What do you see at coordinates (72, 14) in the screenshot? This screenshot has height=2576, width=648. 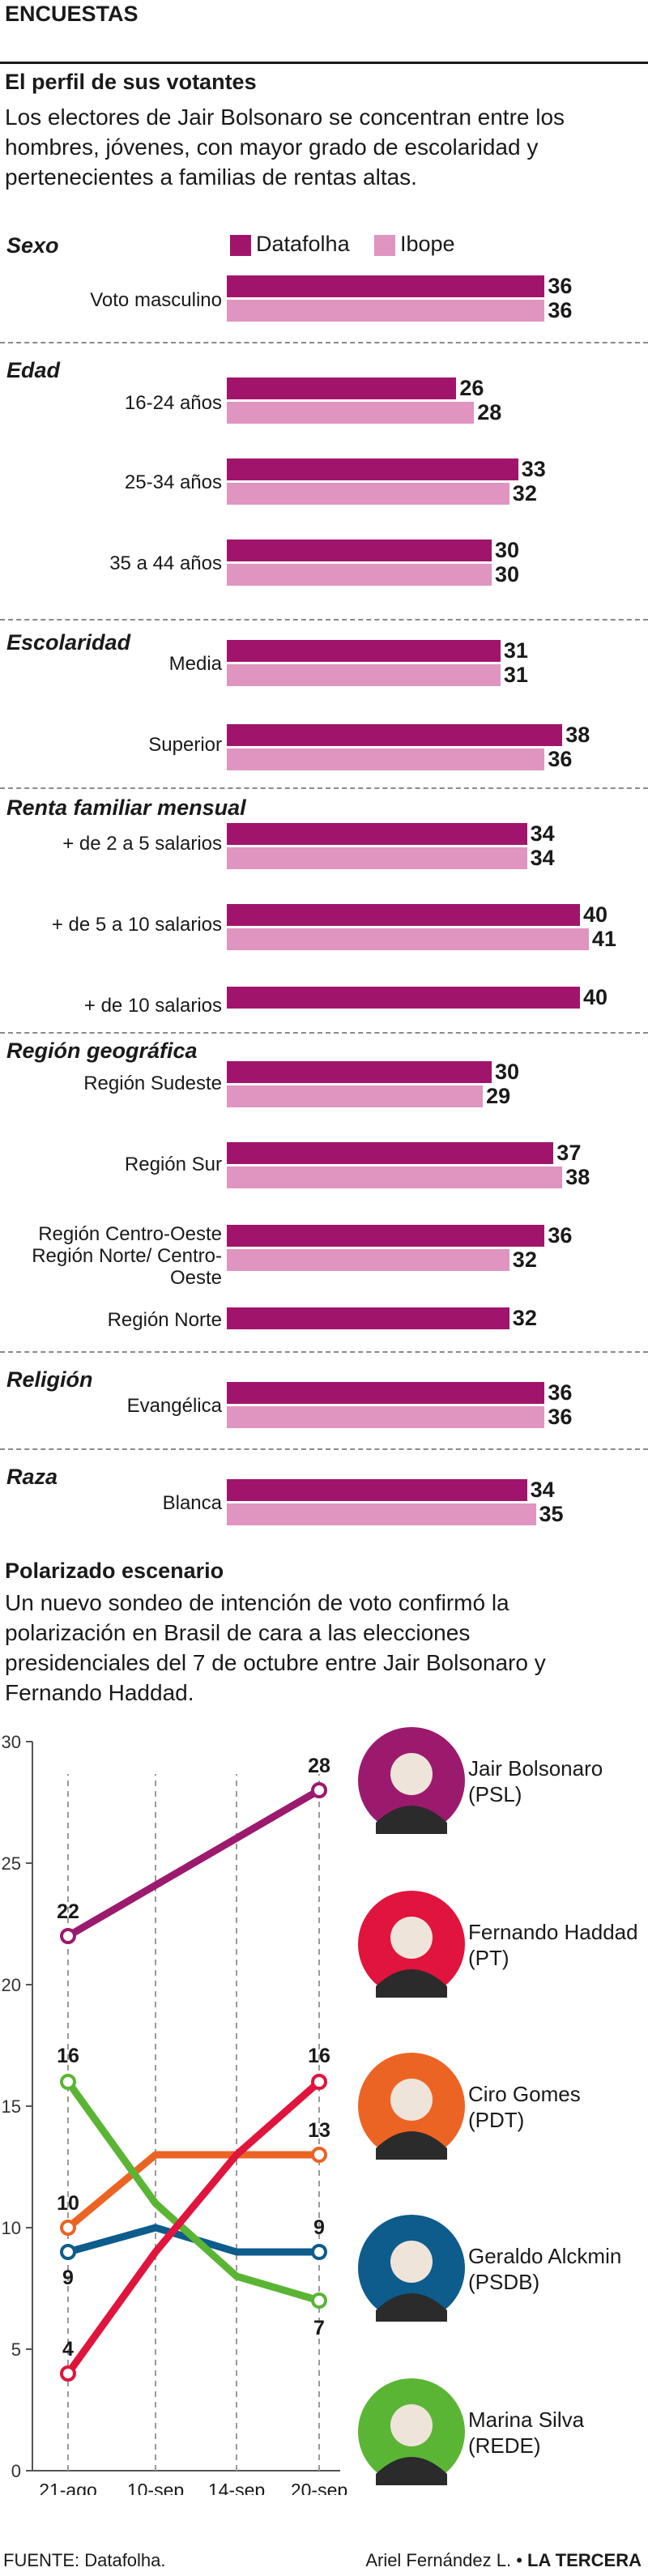 I see `section-label: ENCUESTAS` at bounding box center [72, 14].